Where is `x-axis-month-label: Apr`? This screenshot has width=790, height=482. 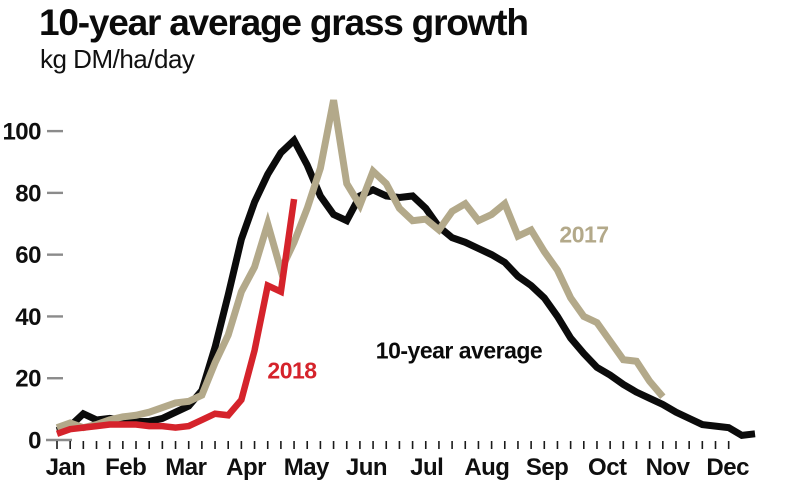
x-axis-month-label: Apr is located at coordinates (246, 467).